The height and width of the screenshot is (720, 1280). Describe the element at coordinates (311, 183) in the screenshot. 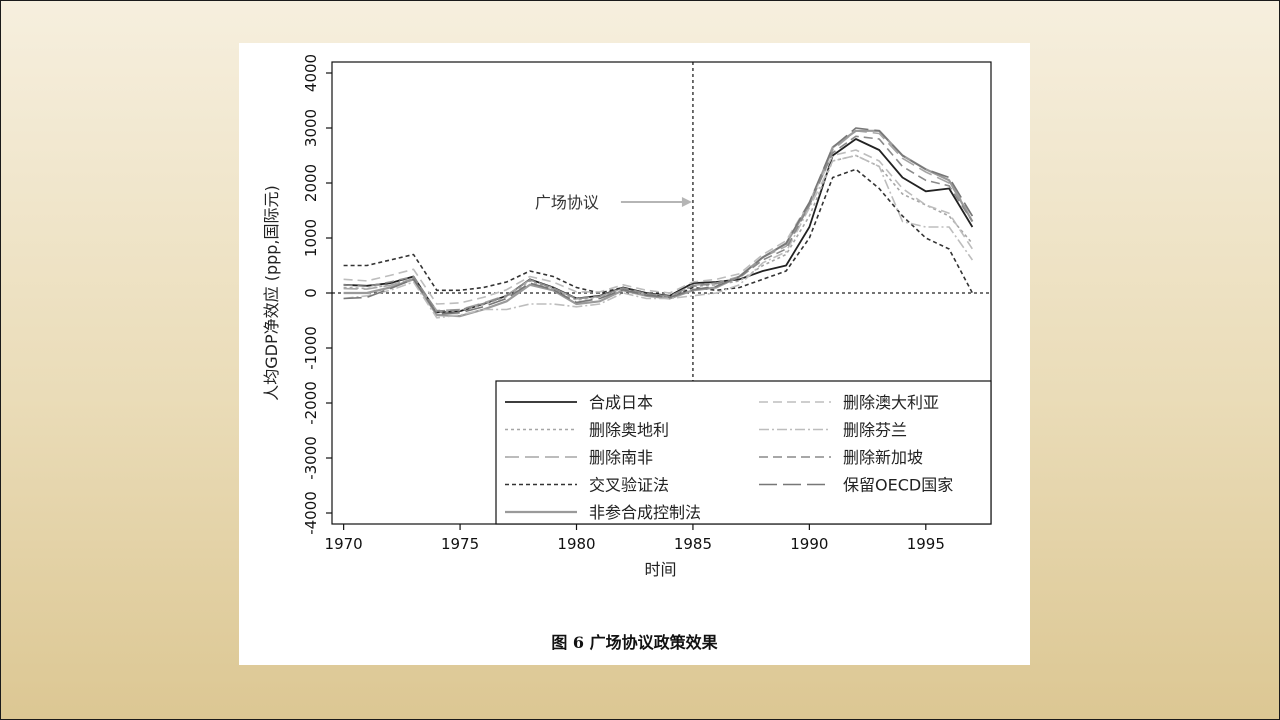

I see `y-tick-label: 2000` at that location.